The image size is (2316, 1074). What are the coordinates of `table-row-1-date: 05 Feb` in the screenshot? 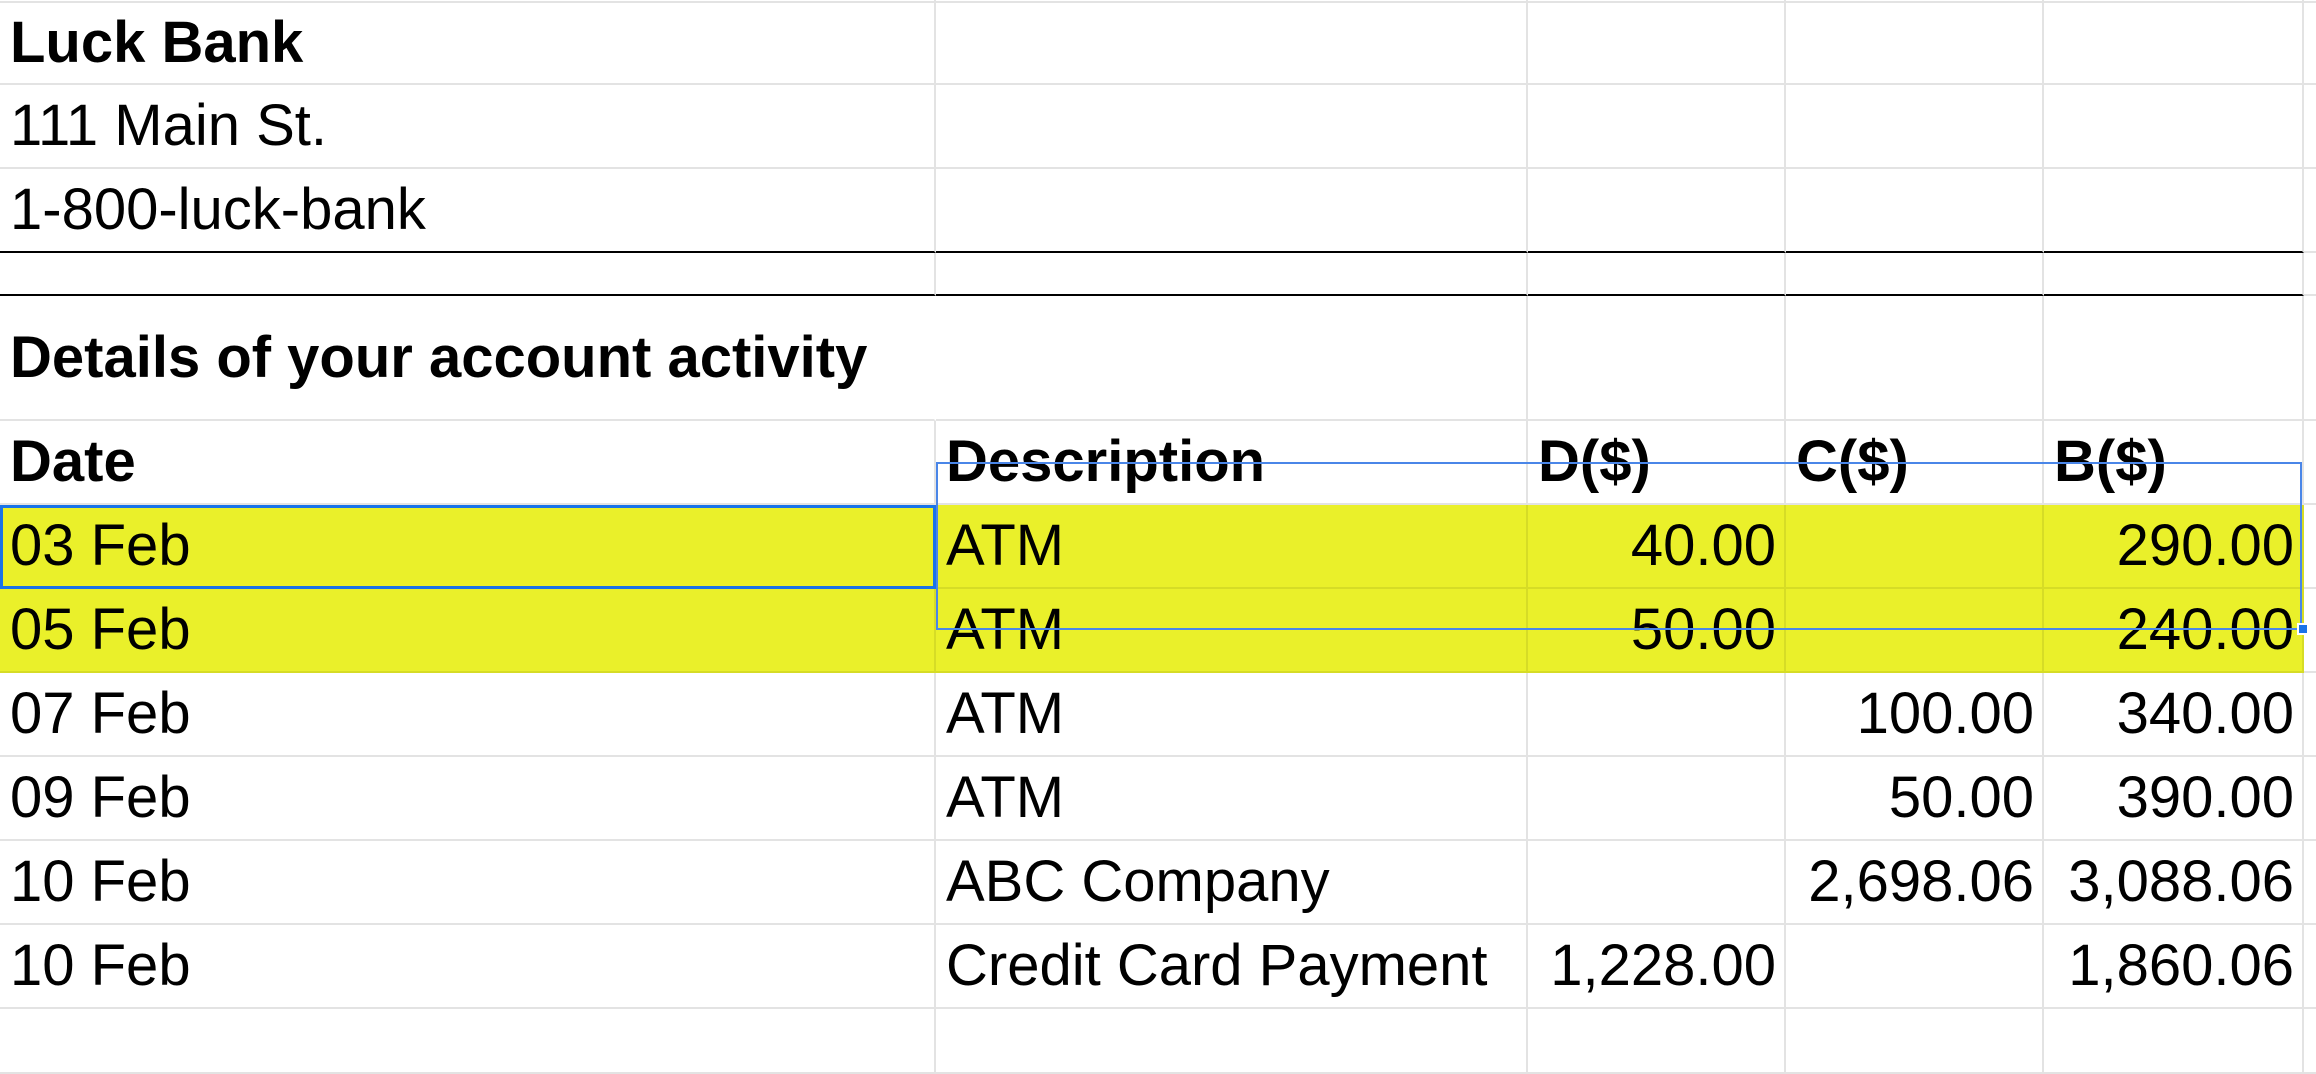 It's located at (468, 631).